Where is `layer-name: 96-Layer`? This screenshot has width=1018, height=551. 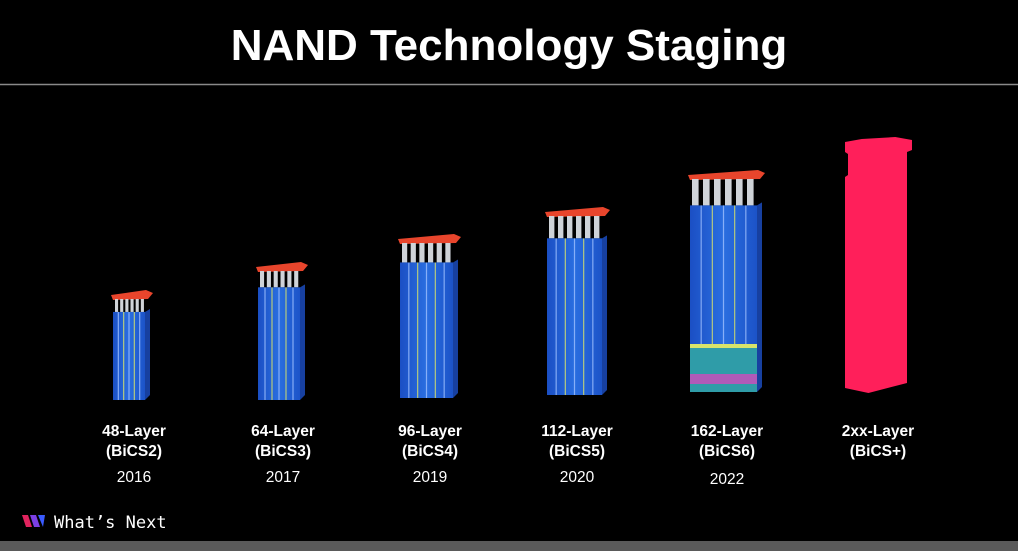
layer-name: 96-Layer is located at coordinates (430, 431).